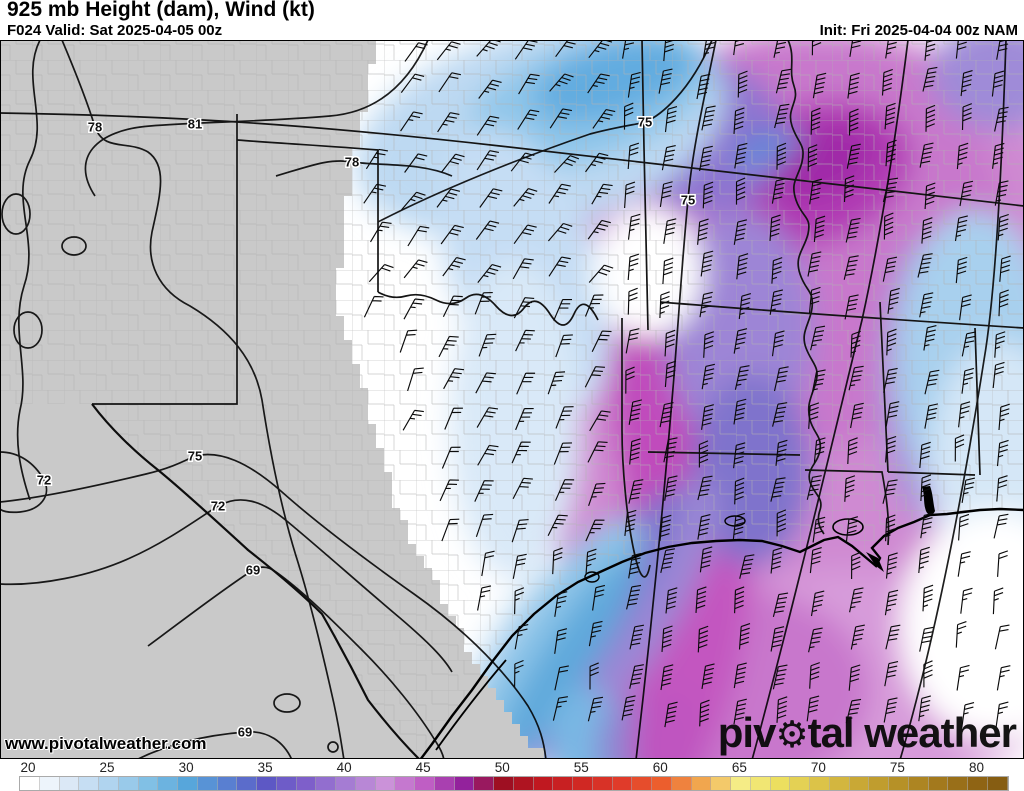 This screenshot has height=791, width=1024. I want to click on colorbar-tick-label: 25, so click(107, 767).